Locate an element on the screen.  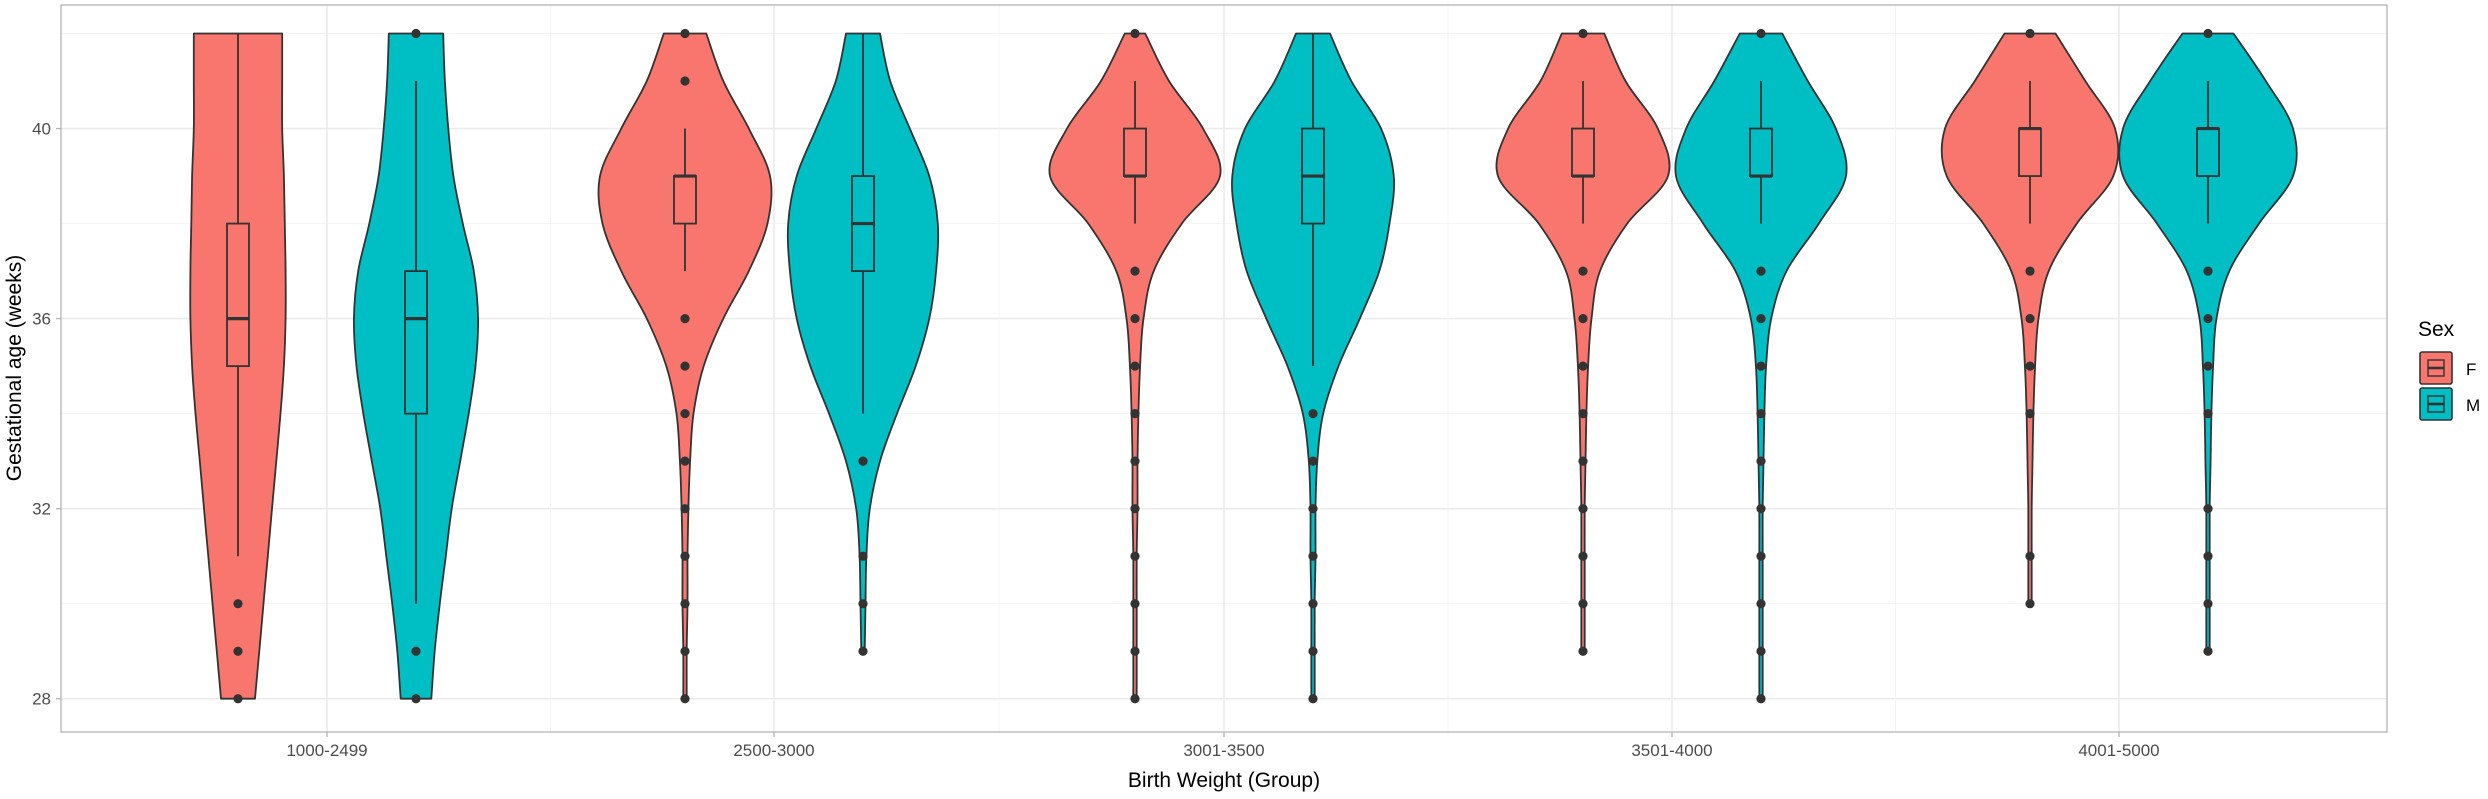
violin-group-2500-3000-M is located at coordinates (863, 344).